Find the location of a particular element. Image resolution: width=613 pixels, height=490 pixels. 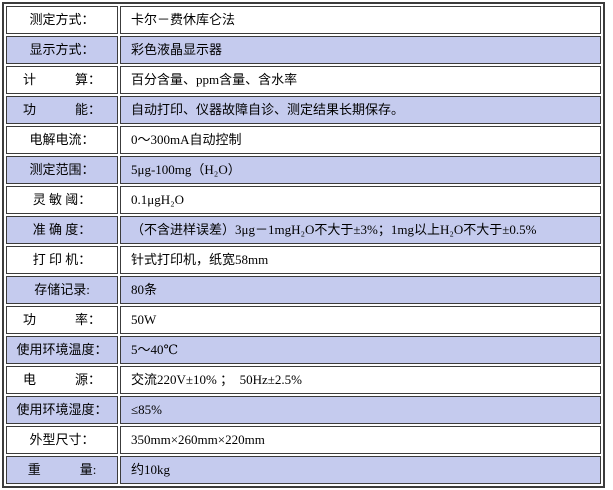

table-row: 重 量: 约10kg is located at coordinates (303, 470).